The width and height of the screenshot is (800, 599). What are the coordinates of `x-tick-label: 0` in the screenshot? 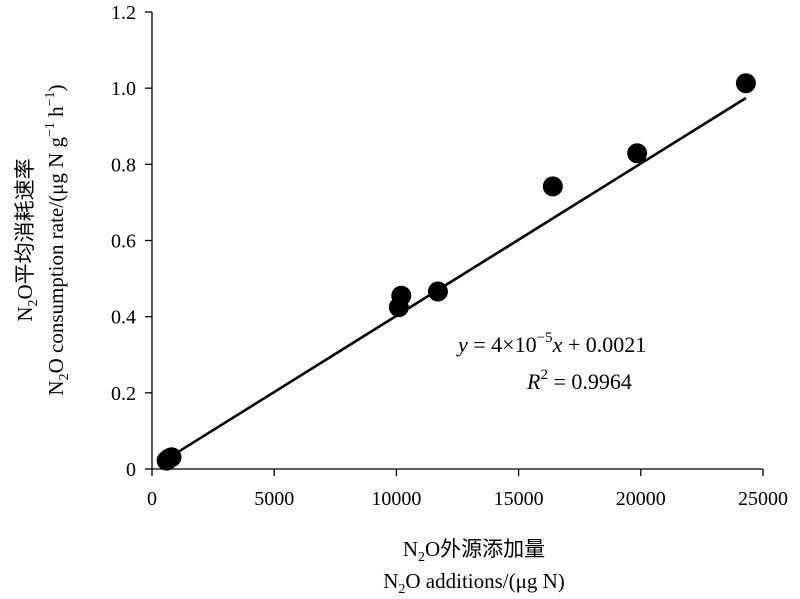 It's located at (152, 499).